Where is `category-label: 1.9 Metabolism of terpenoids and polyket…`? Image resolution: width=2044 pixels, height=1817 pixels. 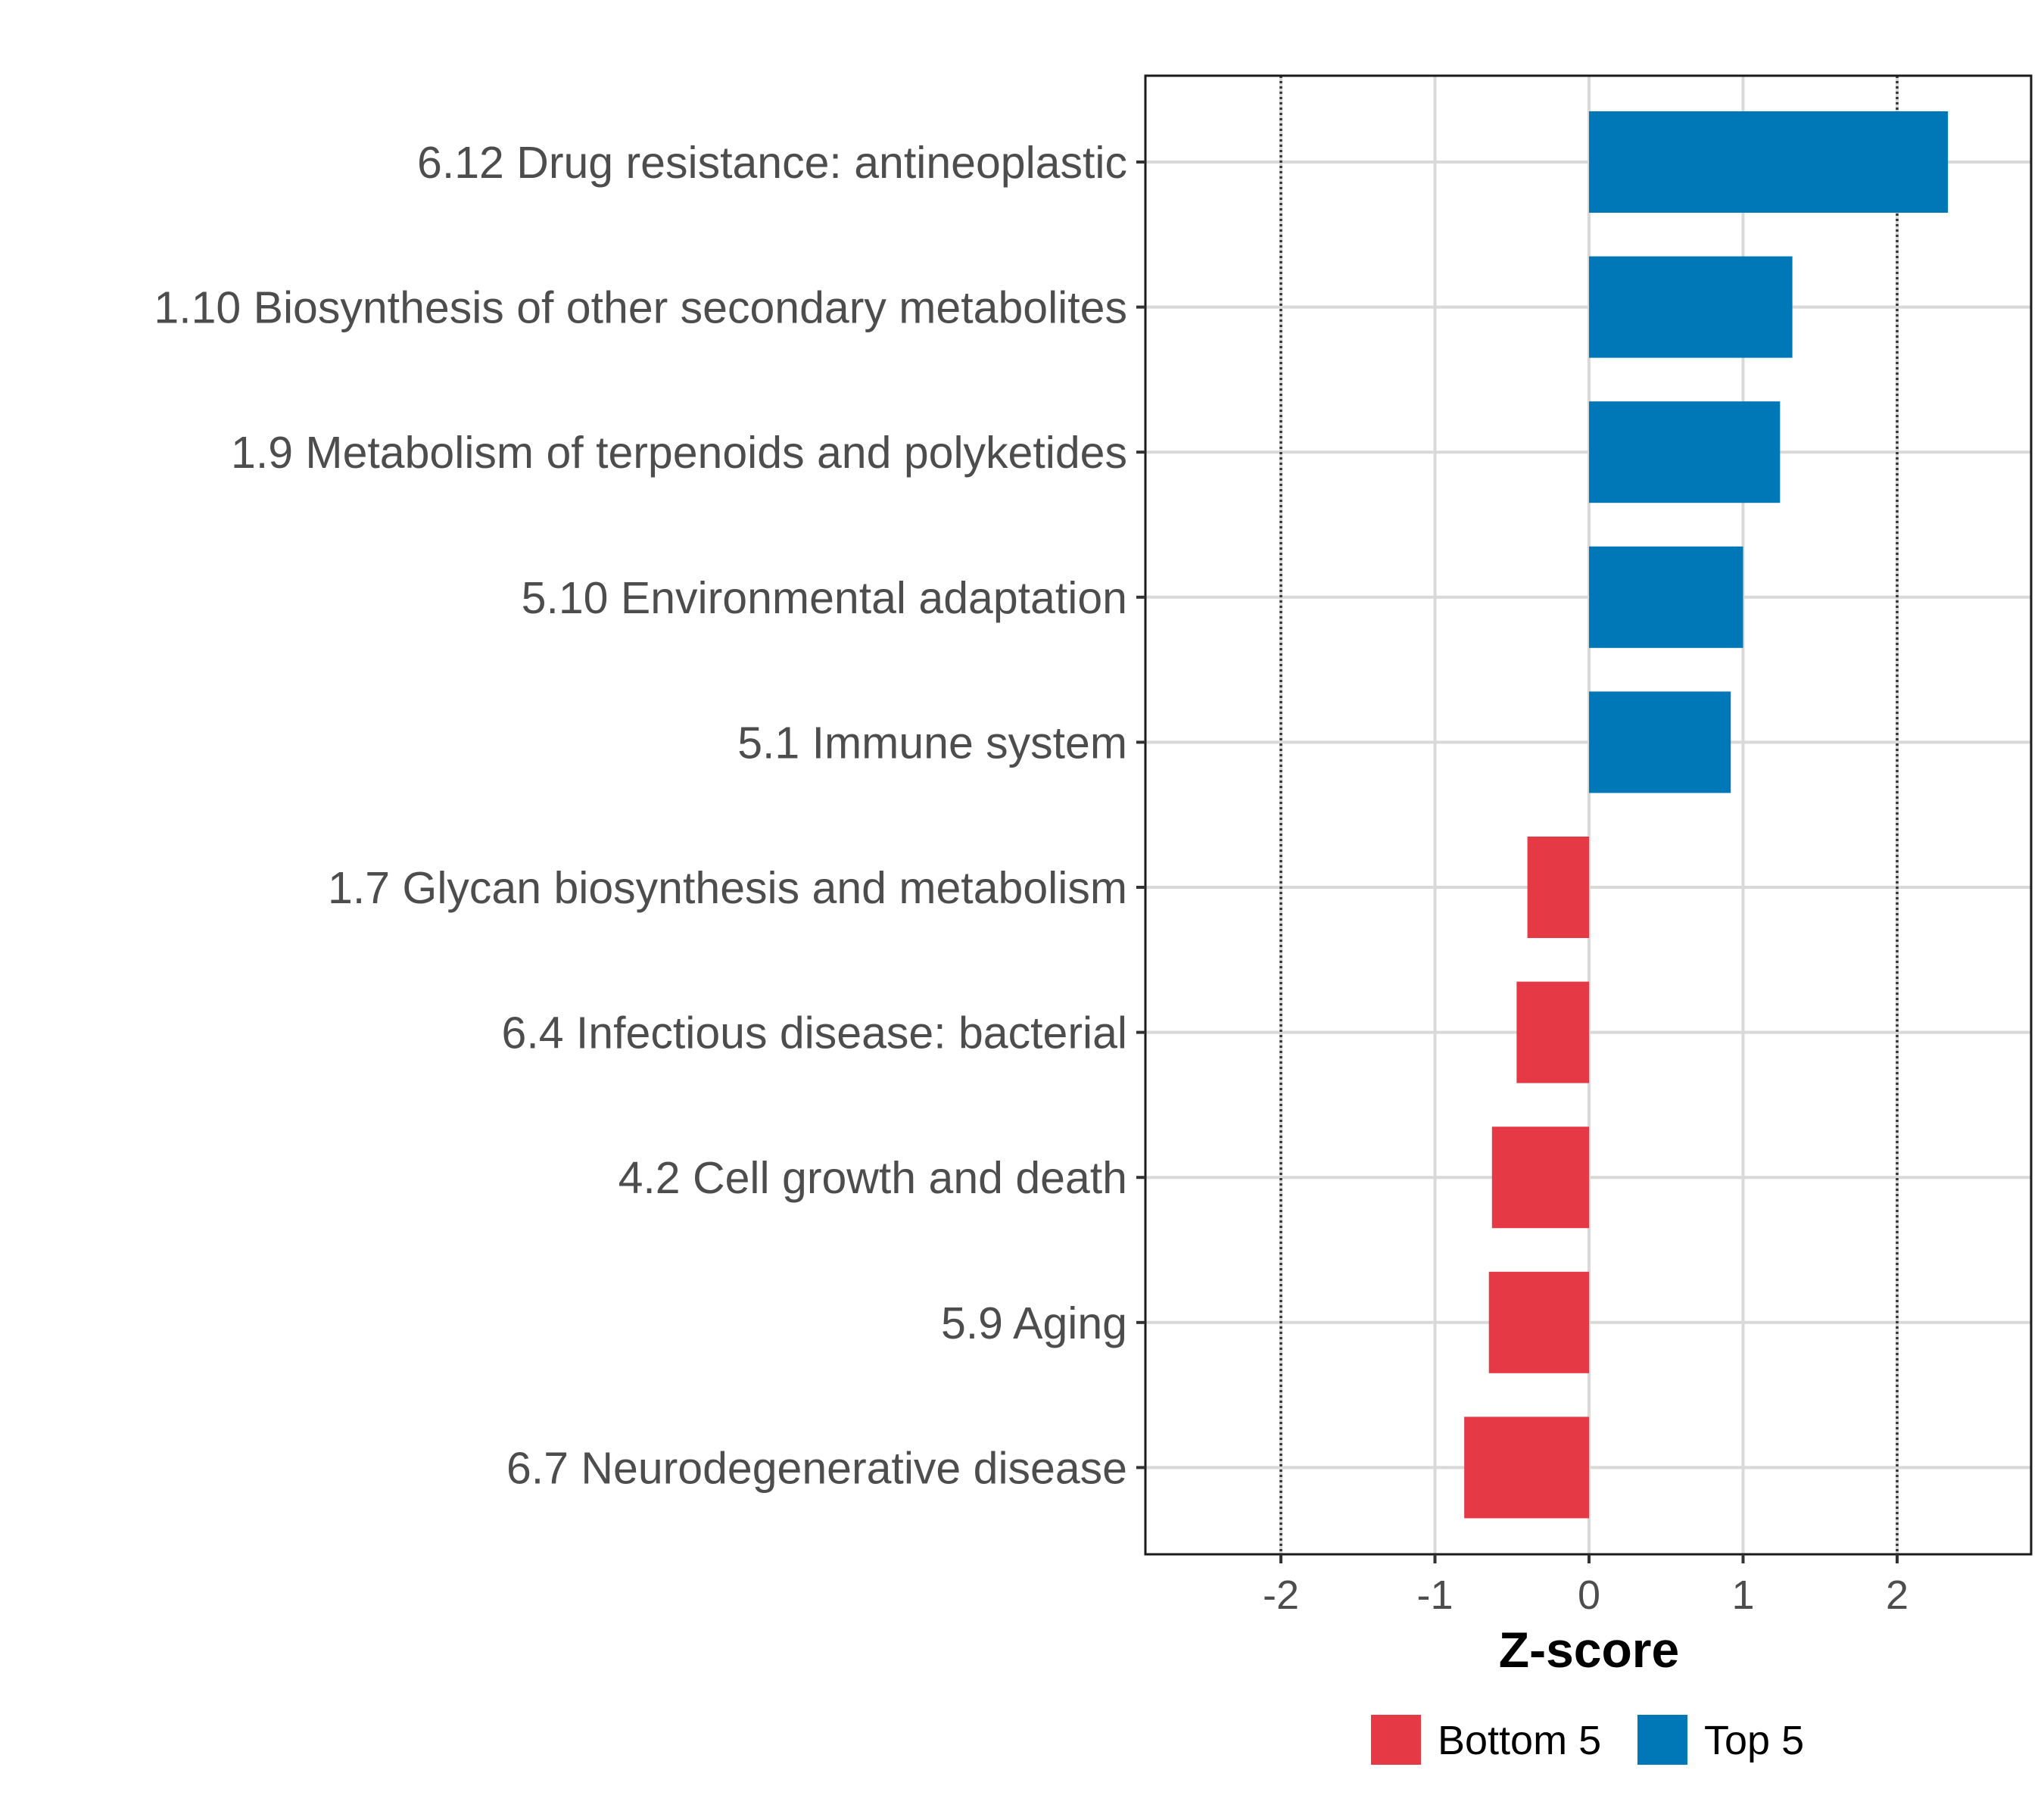
category-label: 1.9 Metabolism of terpenoids and polyket… is located at coordinates (679, 453).